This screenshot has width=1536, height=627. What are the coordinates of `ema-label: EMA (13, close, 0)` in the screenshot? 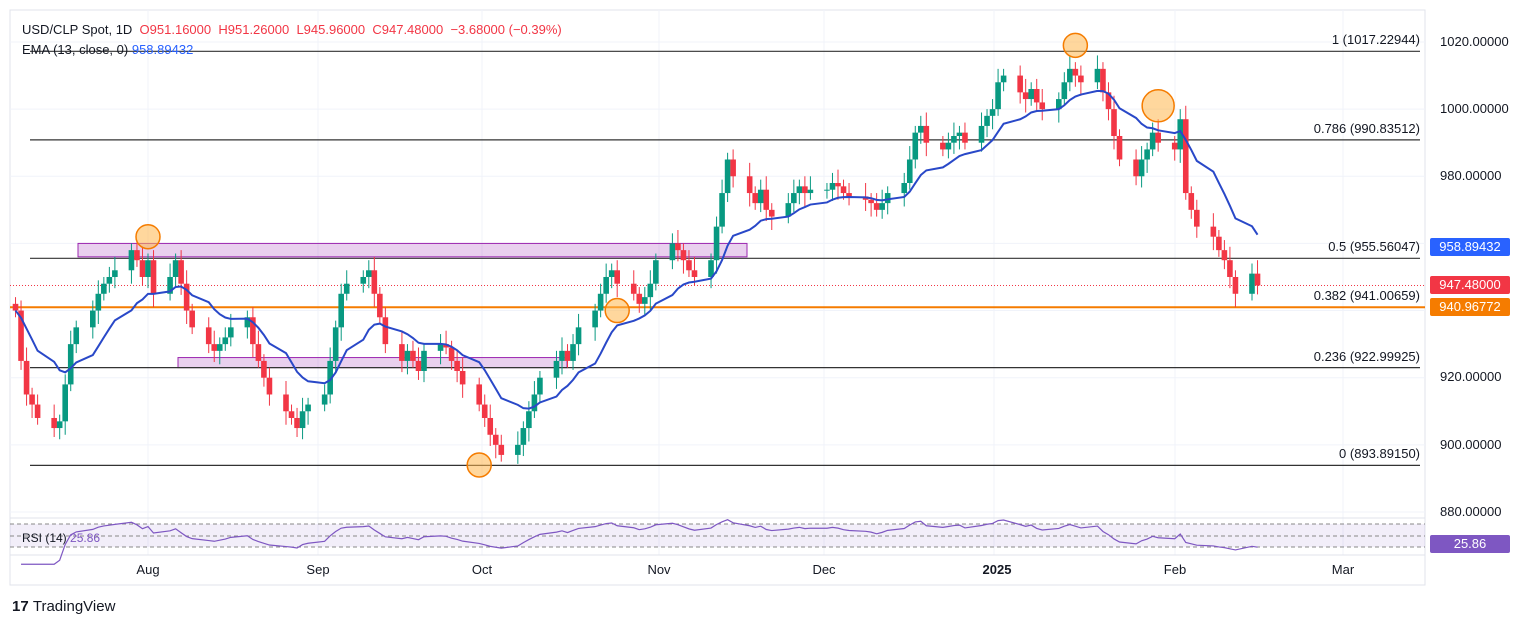 It's located at (75, 49).